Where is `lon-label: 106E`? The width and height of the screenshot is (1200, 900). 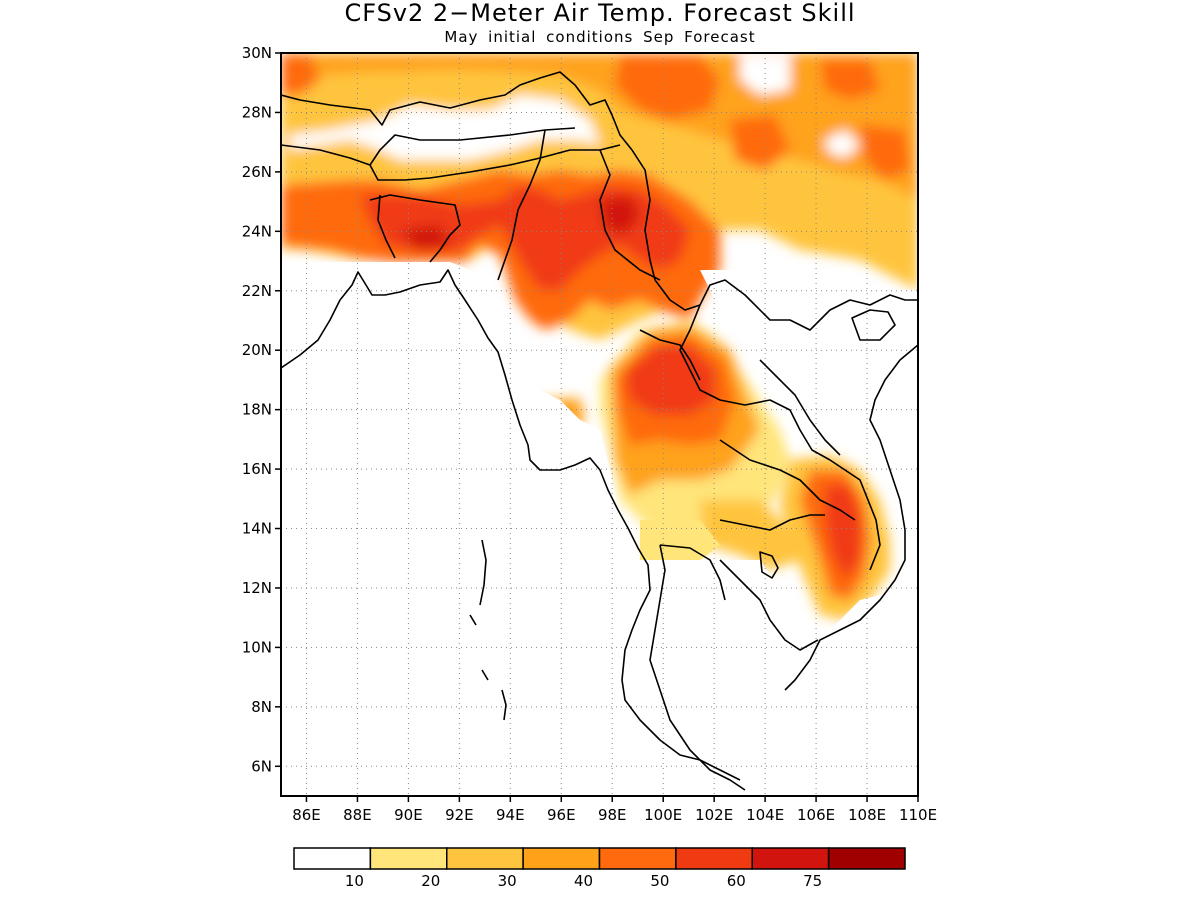 lon-label: 106E is located at coordinates (816, 815).